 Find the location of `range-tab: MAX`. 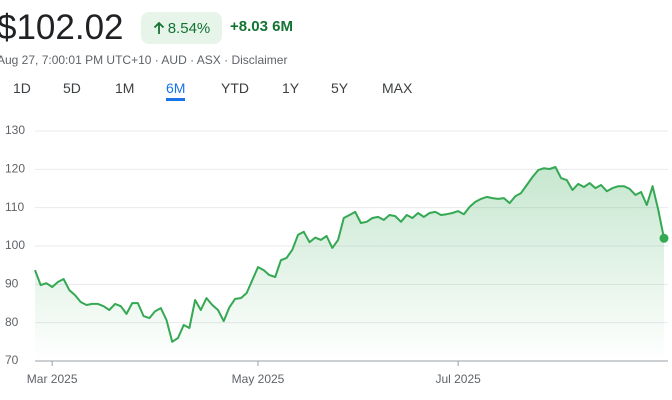

range-tab: MAX is located at coordinates (397, 88).